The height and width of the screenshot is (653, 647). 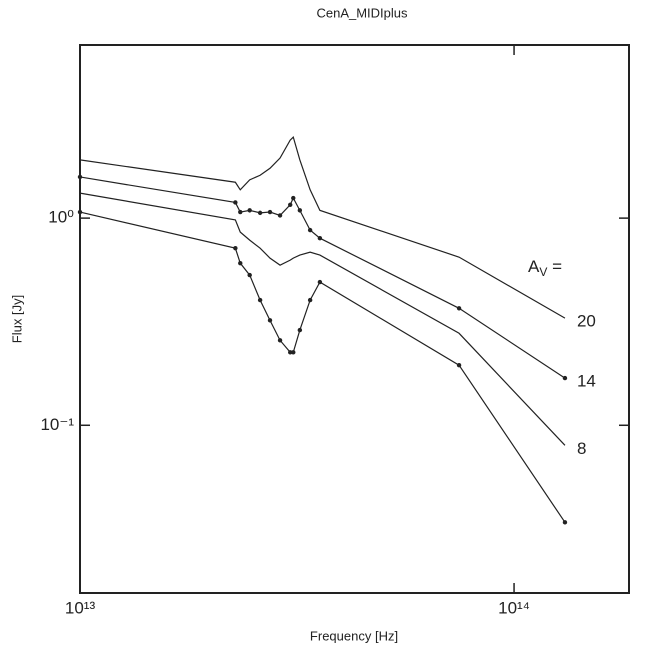 What do you see at coordinates (554, 266) in the screenshot?
I see `legend-title-rest: =` at bounding box center [554, 266].